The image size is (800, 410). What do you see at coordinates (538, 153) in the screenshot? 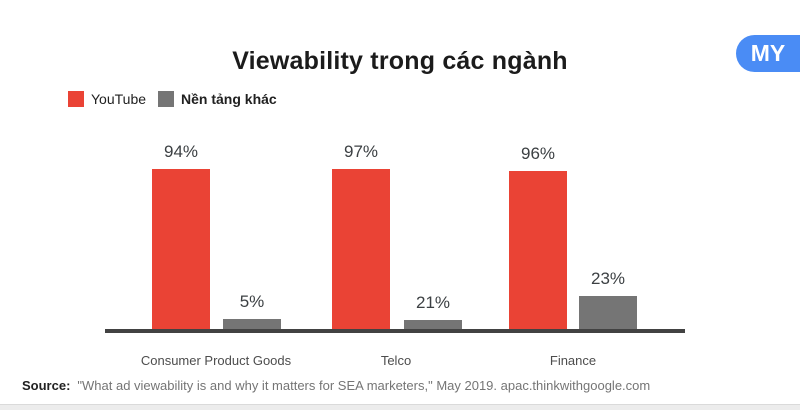
I see `value-label-youtube-finance: 96%` at bounding box center [538, 153].